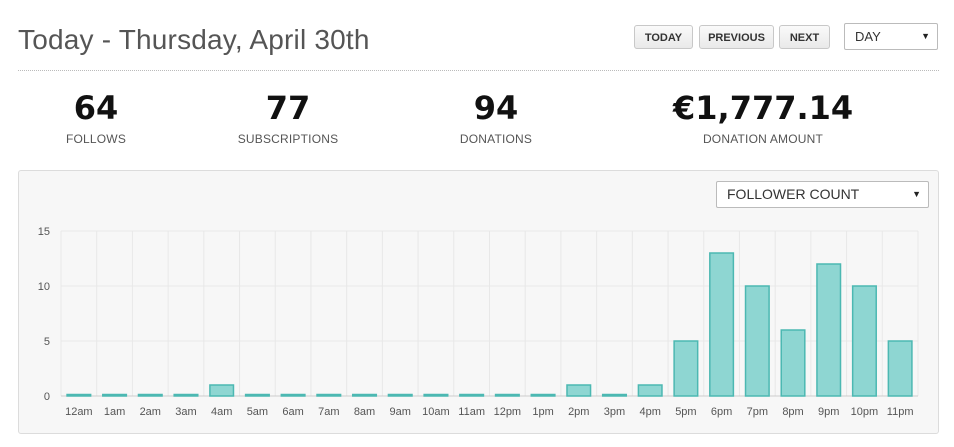  I want to click on x-tick-label: 12pm, so click(508, 412).